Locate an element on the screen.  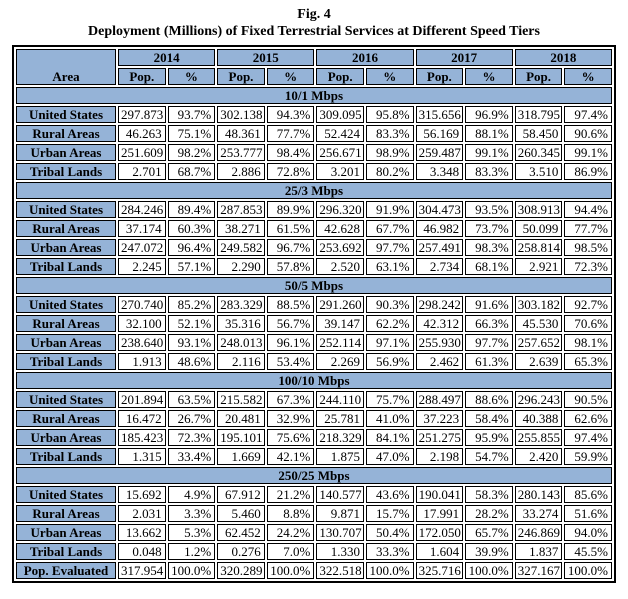
pop-cell: 48.361 is located at coordinates (241, 133).